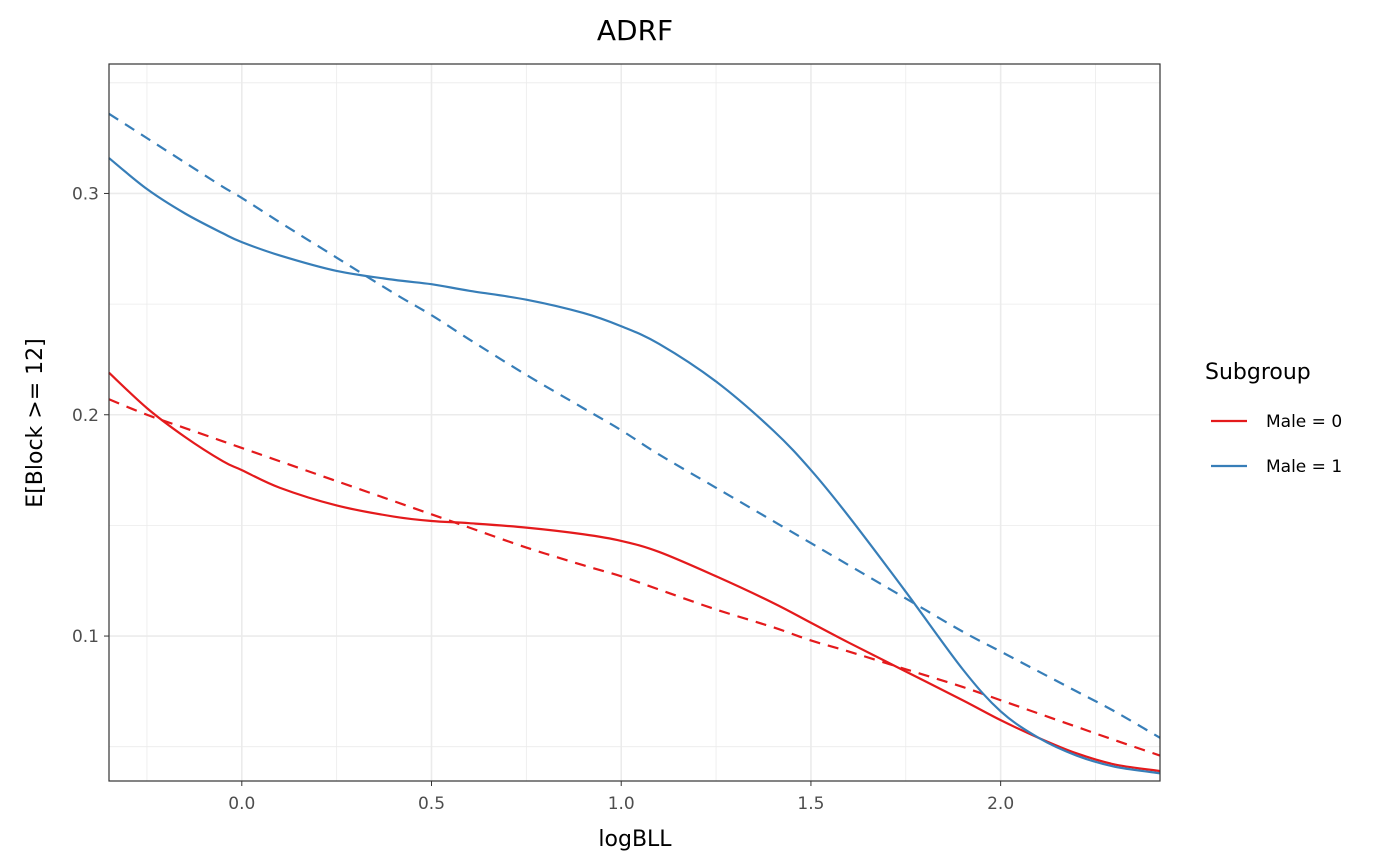  I want to click on x-tick-label: 2.0, so click(1000, 804).